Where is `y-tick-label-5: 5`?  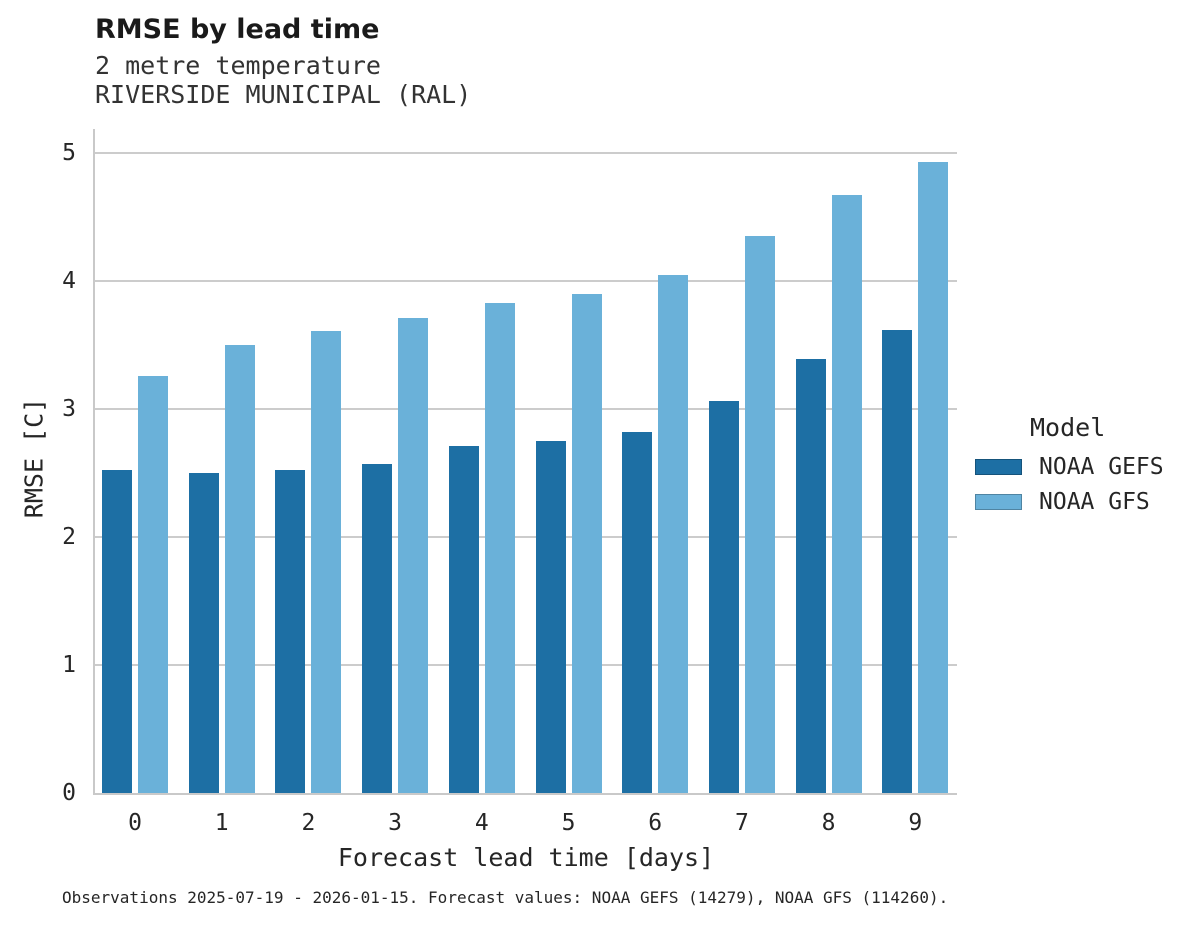
y-tick-label-5: 5 is located at coordinates (69, 153).